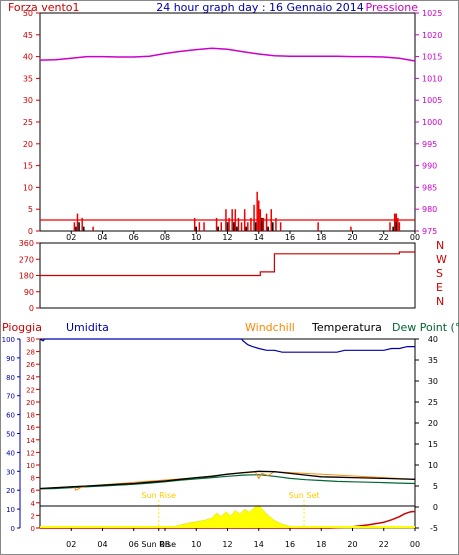  What do you see at coordinates (227, 237) in the screenshot?
I see `x-tick-label: 12` at bounding box center [227, 237].